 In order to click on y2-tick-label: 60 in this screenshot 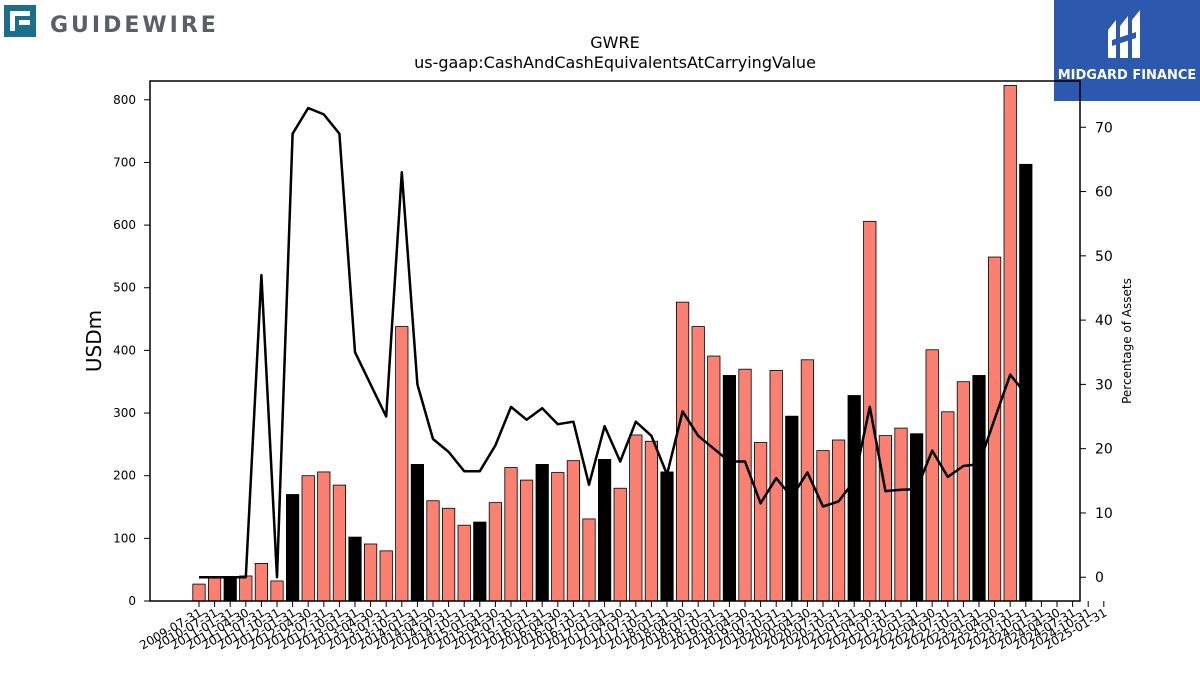, I will do `click(1104, 193)`.